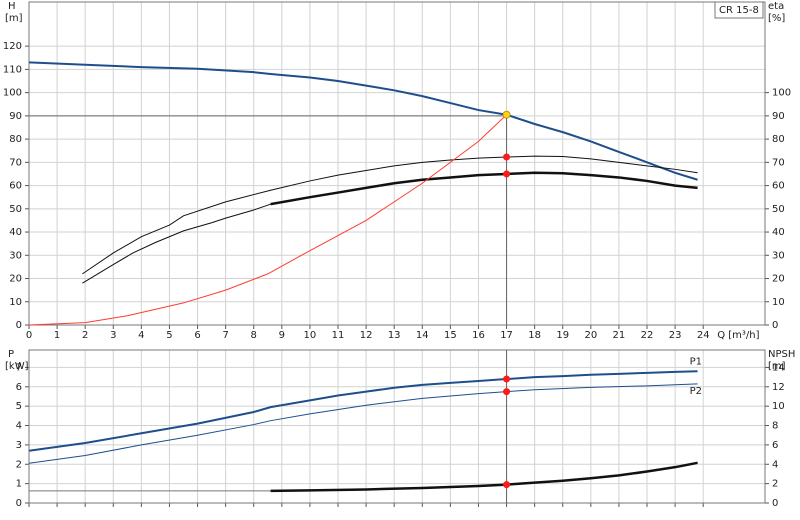 The image size is (800, 520). What do you see at coordinates (11, 354) in the screenshot?
I see `y-axis-label: P` at bounding box center [11, 354].